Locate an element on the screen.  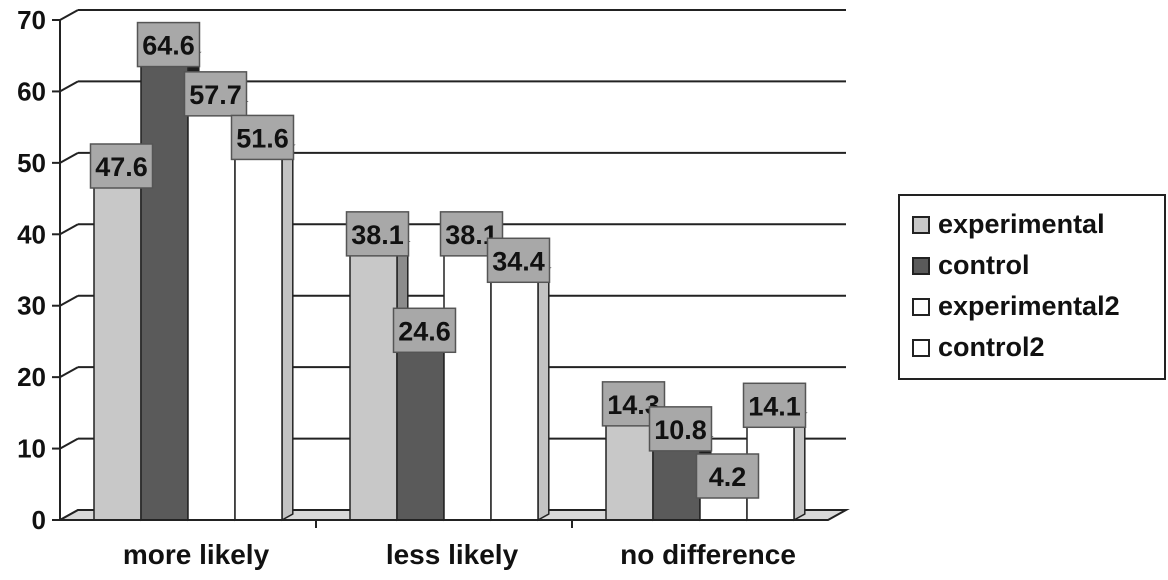
y-tick-label: 50 is located at coordinates (31, 163).